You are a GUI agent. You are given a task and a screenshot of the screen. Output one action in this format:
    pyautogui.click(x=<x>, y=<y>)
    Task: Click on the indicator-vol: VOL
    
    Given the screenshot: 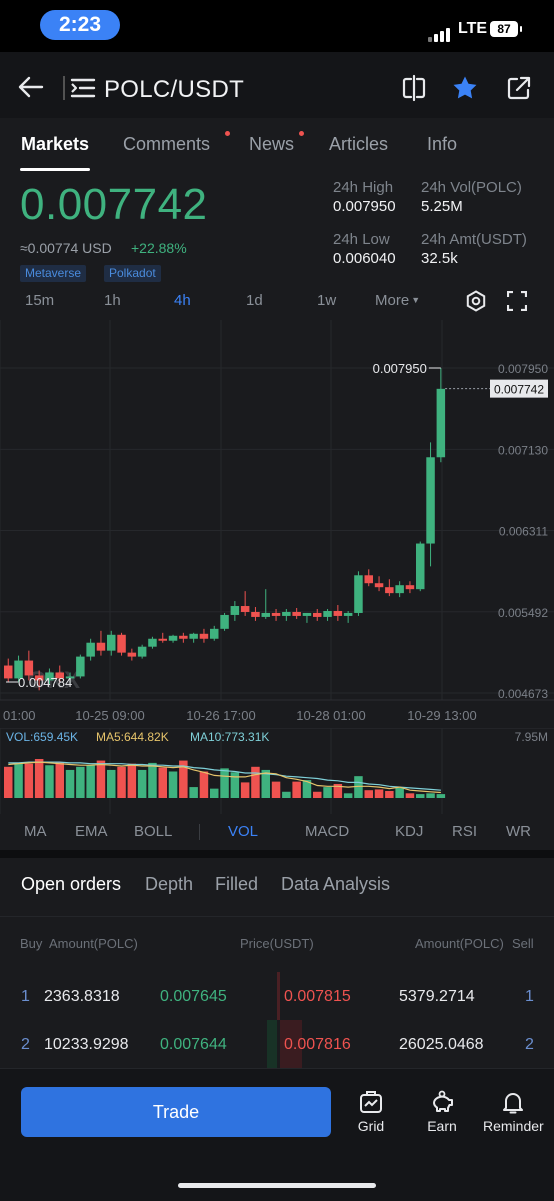 What is the action you would take?
    pyautogui.click(x=243, y=831)
    